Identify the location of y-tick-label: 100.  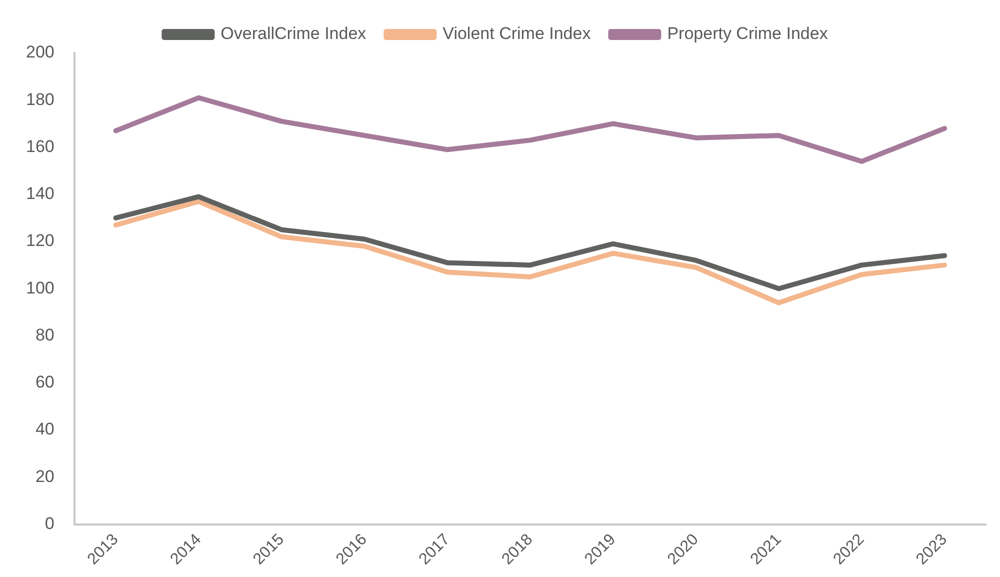
(40, 288).